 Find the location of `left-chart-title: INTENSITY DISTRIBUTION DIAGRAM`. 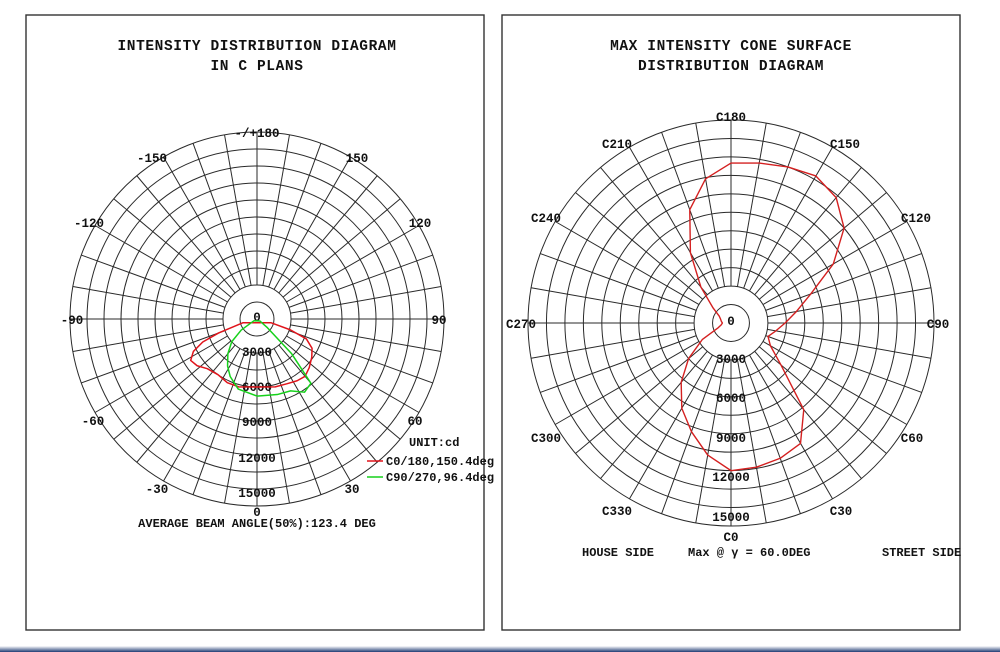

left-chart-title: INTENSITY DISTRIBUTION DIAGRAM is located at coordinates (256, 47).